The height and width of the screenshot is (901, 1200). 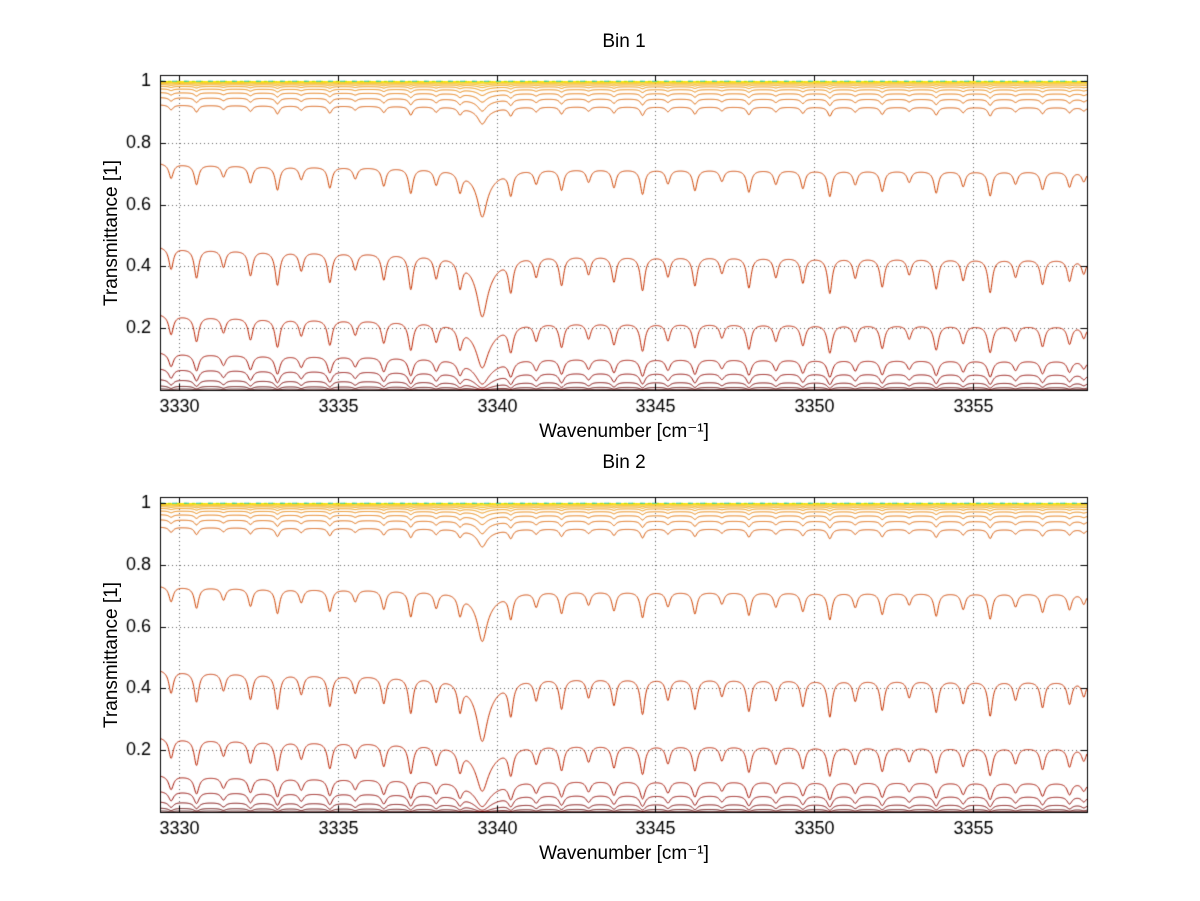 I want to click on panel2-yaxis-label: Transmittance [1], so click(x=111, y=655).